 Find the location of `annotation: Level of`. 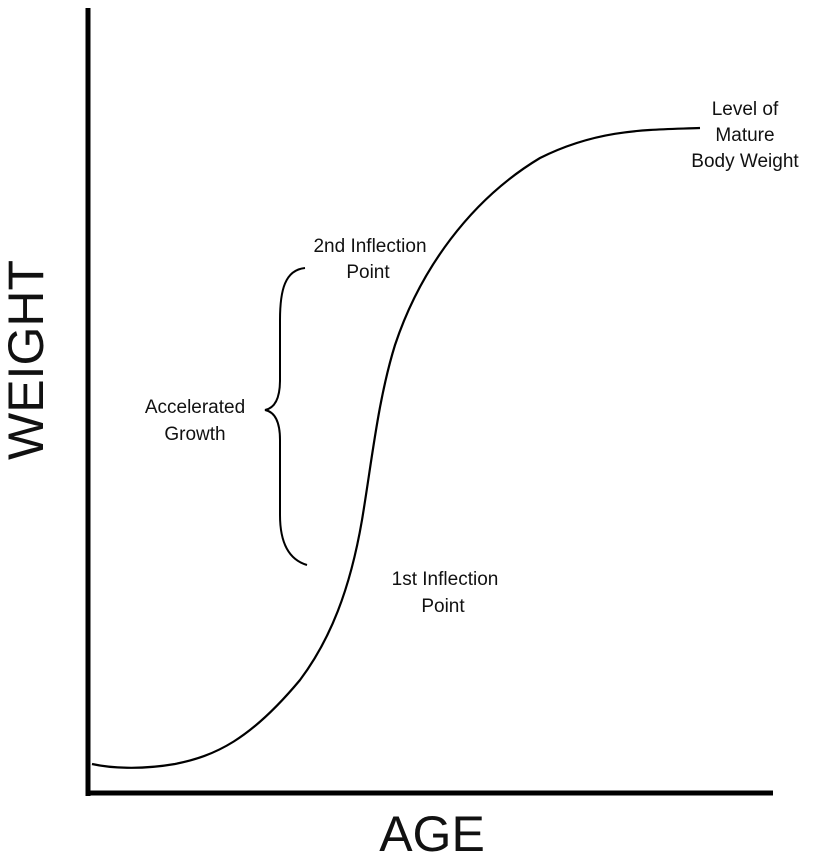

annotation: Level of is located at coordinates (745, 109).